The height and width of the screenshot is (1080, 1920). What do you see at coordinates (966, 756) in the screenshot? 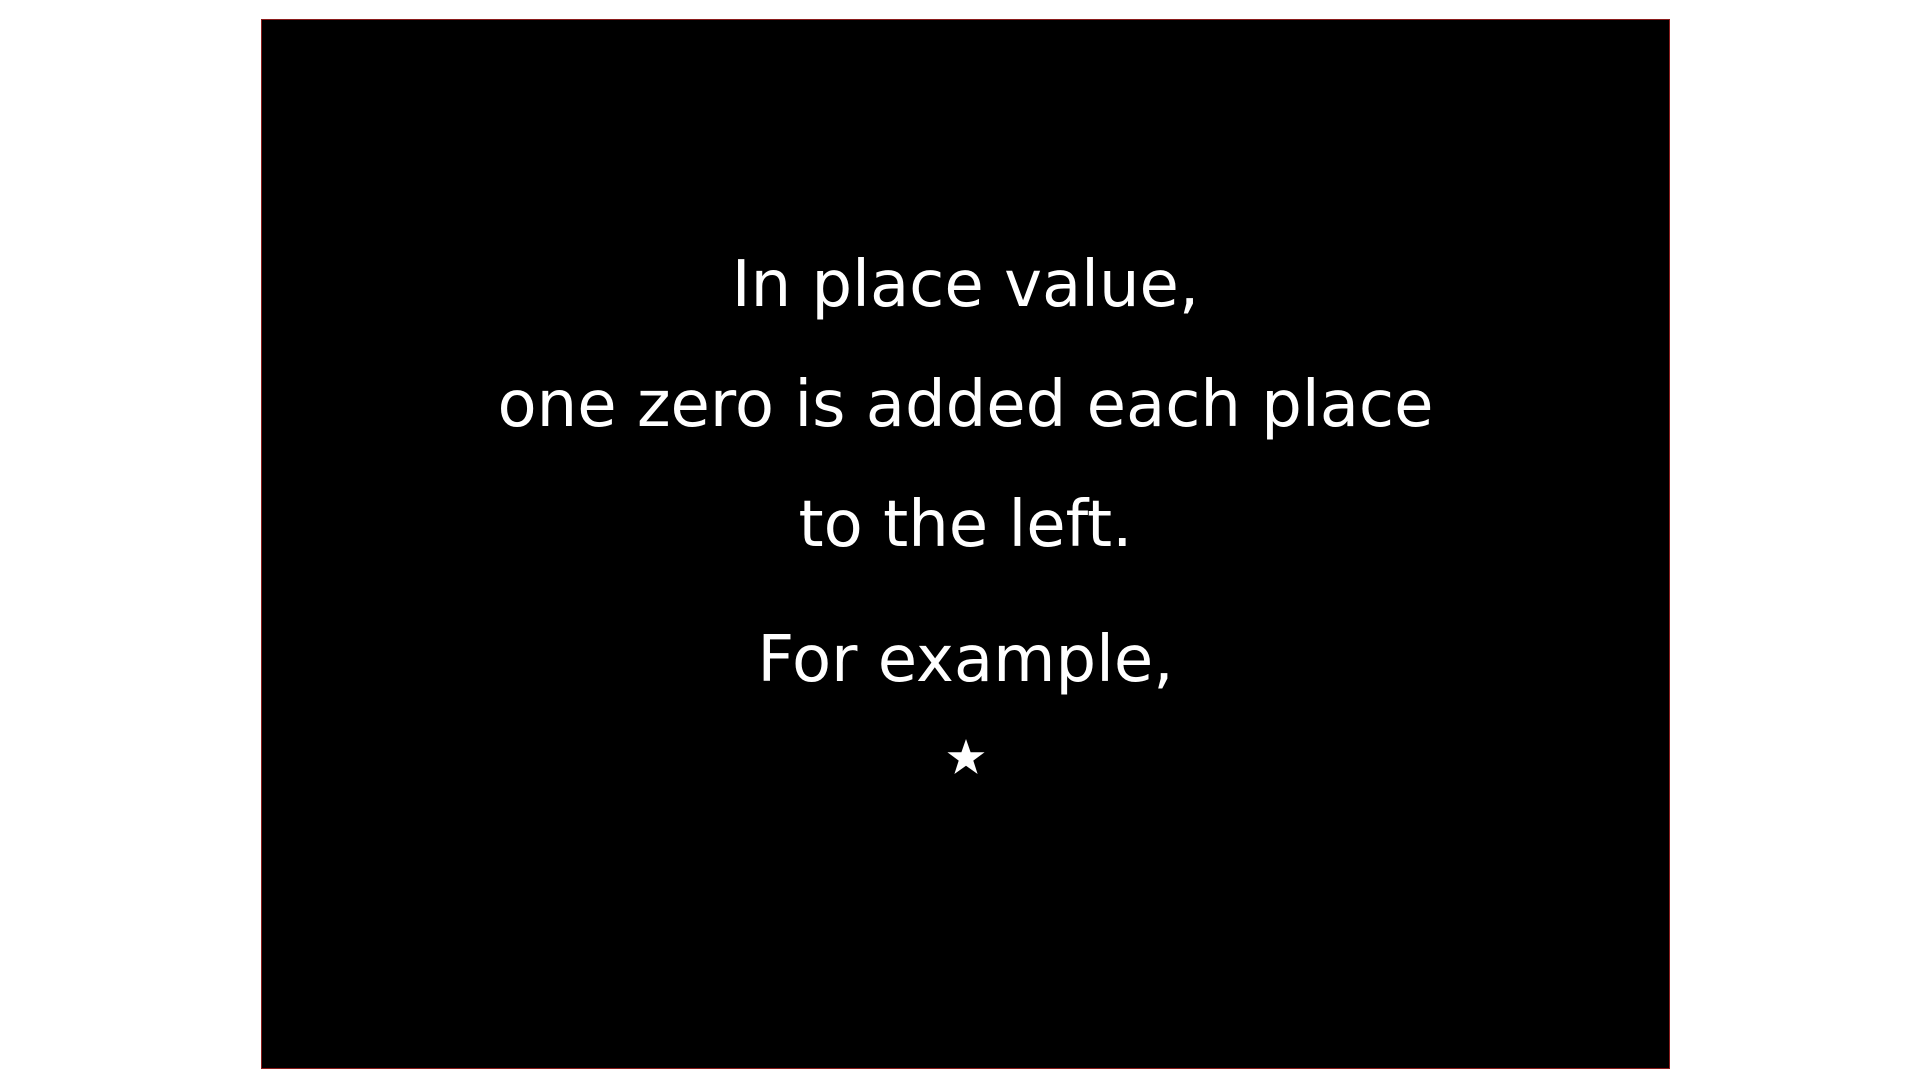
I see `star-icon` at bounding box center [966, 756].